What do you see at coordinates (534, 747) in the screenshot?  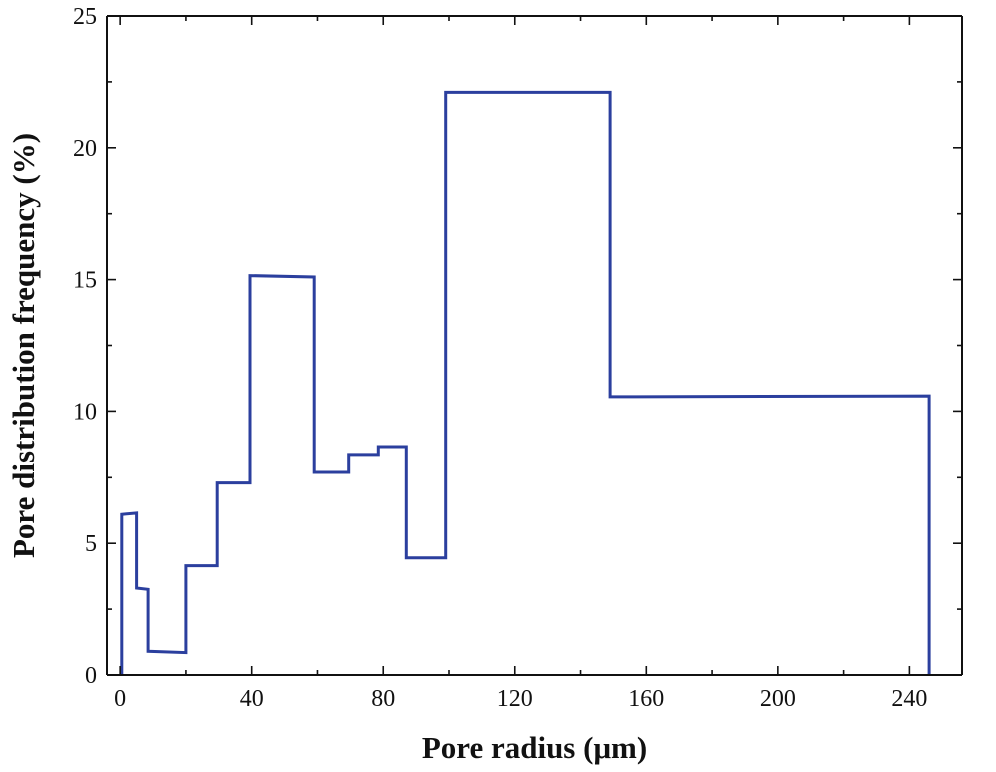 I see `x-axis-title: Pore radius (μm)` at bounding box center [534, 747].